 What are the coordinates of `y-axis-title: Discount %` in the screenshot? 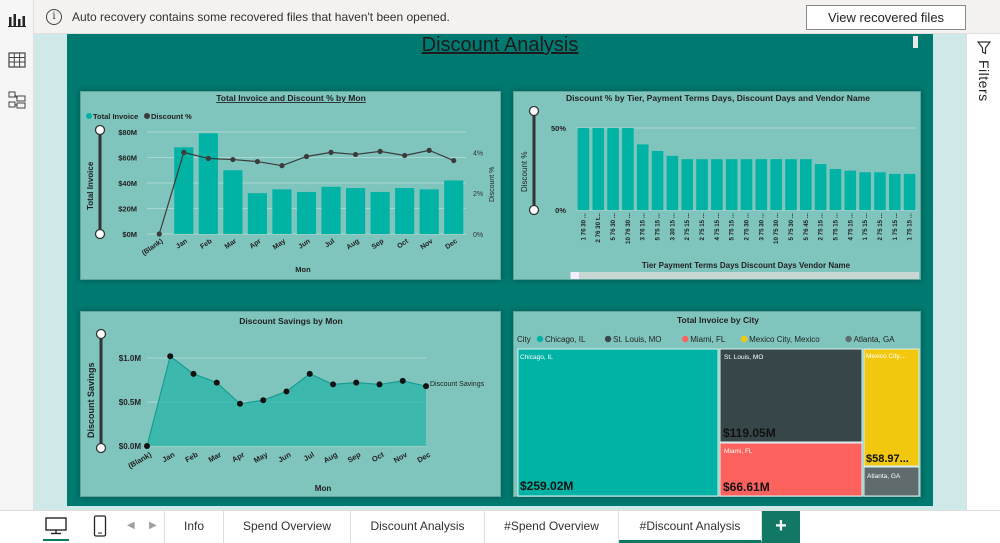 It's located at (524, 172).